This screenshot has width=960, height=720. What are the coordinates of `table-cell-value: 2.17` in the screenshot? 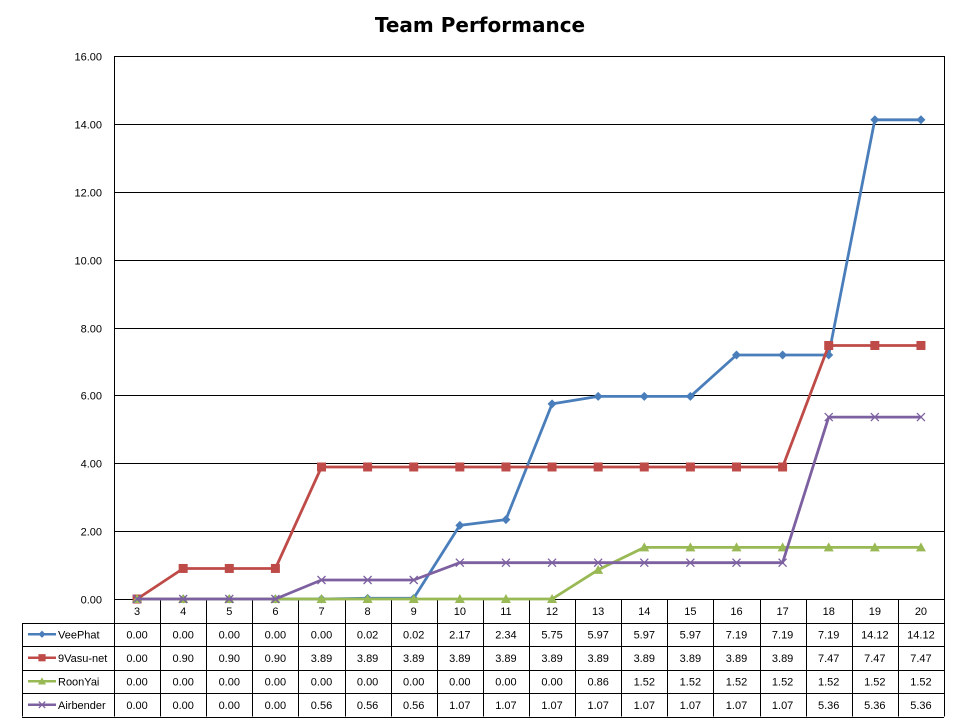 It's located at (459, 635).